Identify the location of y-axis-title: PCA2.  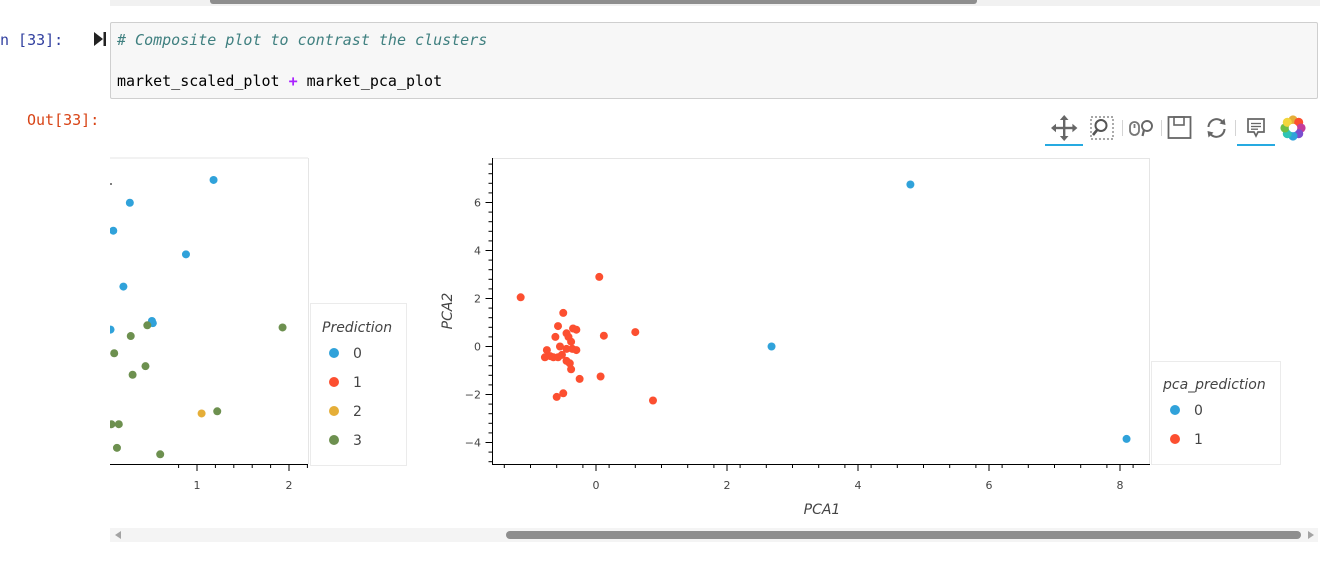
(448, 311).